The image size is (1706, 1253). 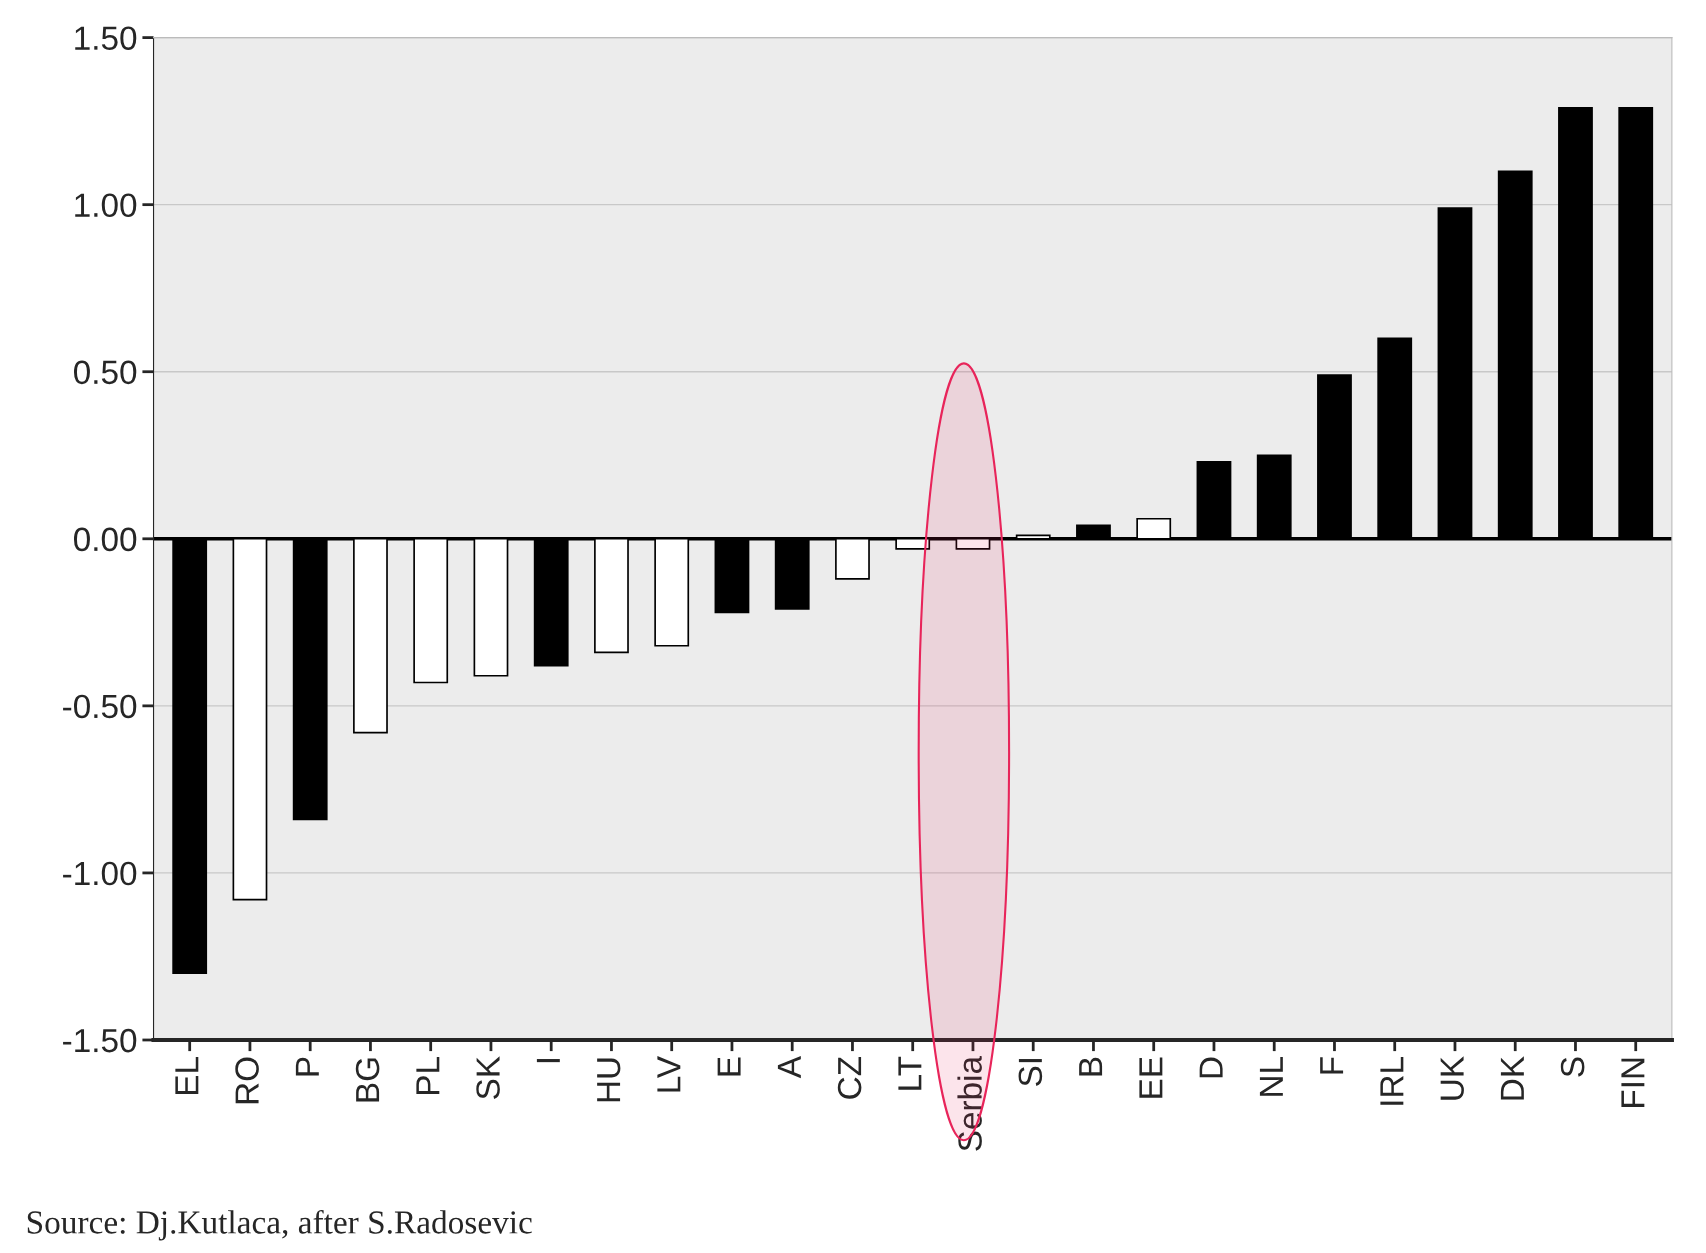 I want to click on y-tick-label: 1.00, so click(x=106, y=205).